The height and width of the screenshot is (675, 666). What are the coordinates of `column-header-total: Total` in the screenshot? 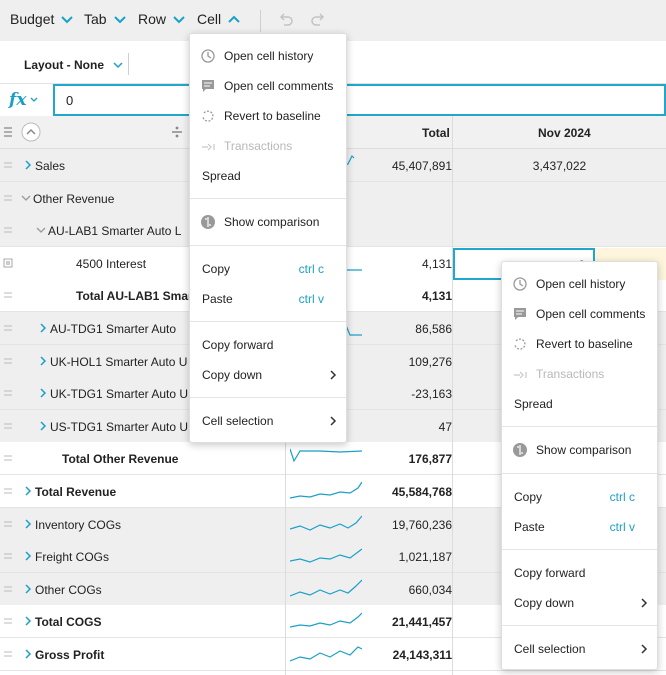 It's located at (436, 133).